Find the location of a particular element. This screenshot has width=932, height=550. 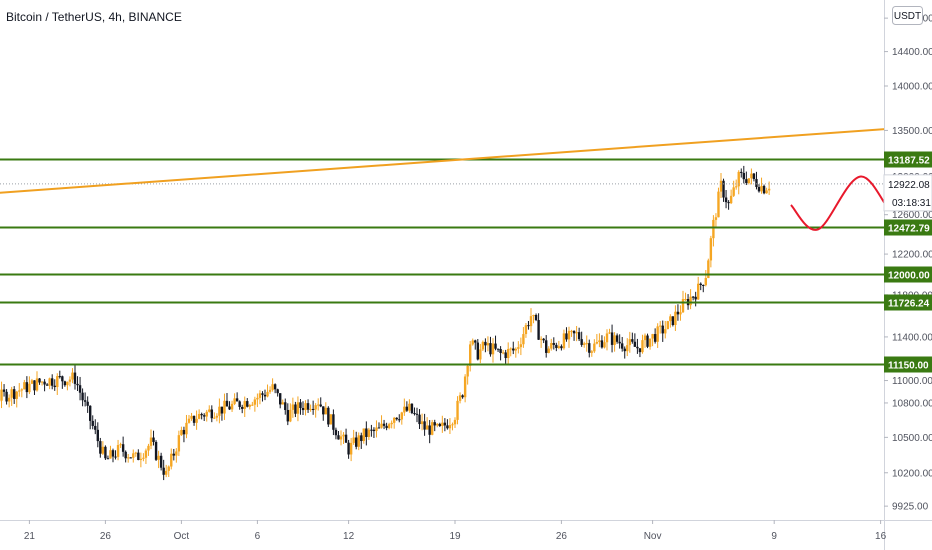

currency-button-label: USDT is located at coordinates (907, 16).